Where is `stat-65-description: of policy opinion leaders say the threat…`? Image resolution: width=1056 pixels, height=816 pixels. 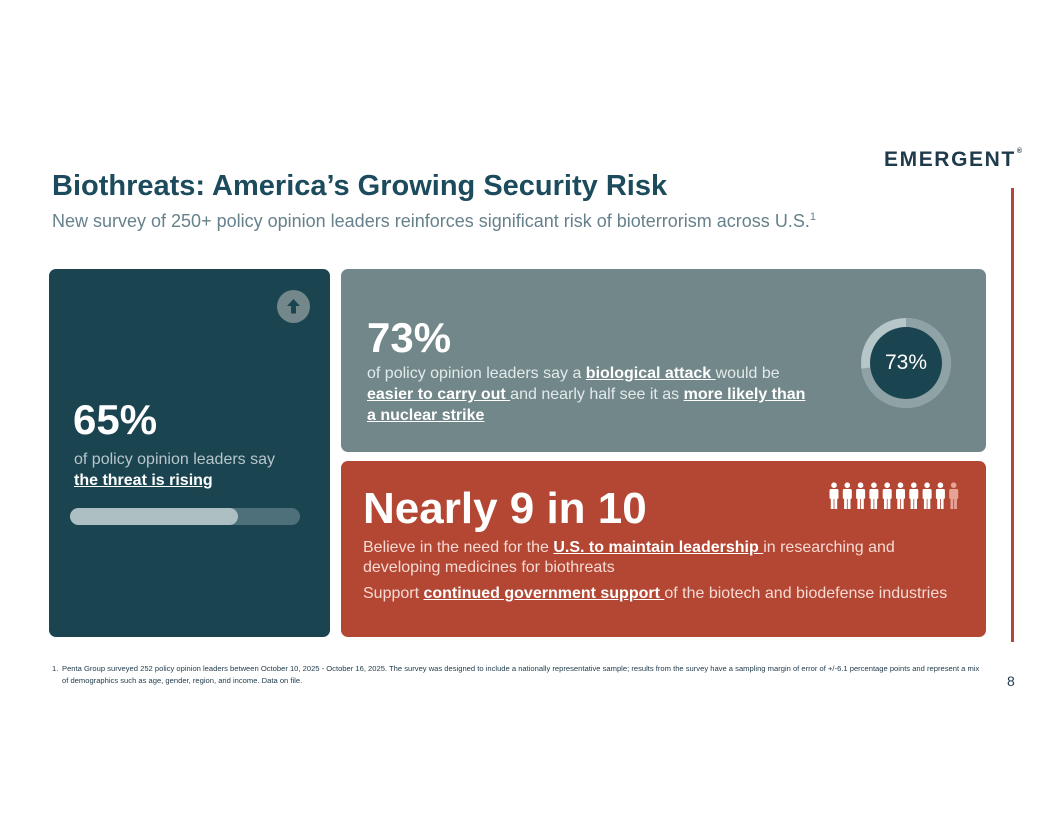 stat-65-description: of policy opinion leaders say the threat… is located at coordinates (175, 470).